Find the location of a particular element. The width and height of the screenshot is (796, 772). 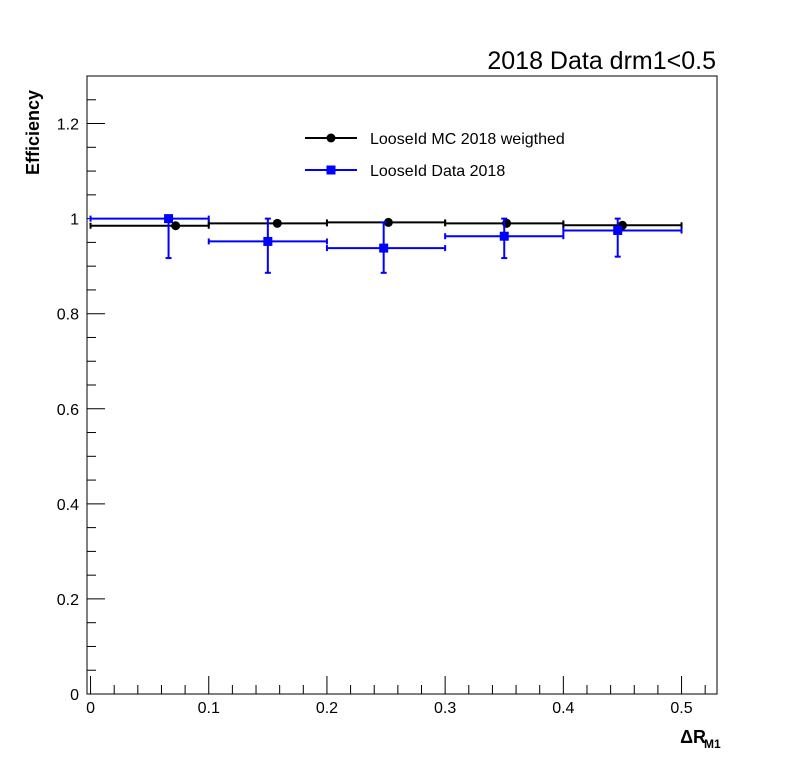

y-tick-label: 1 is located at coordinates (74, 220).